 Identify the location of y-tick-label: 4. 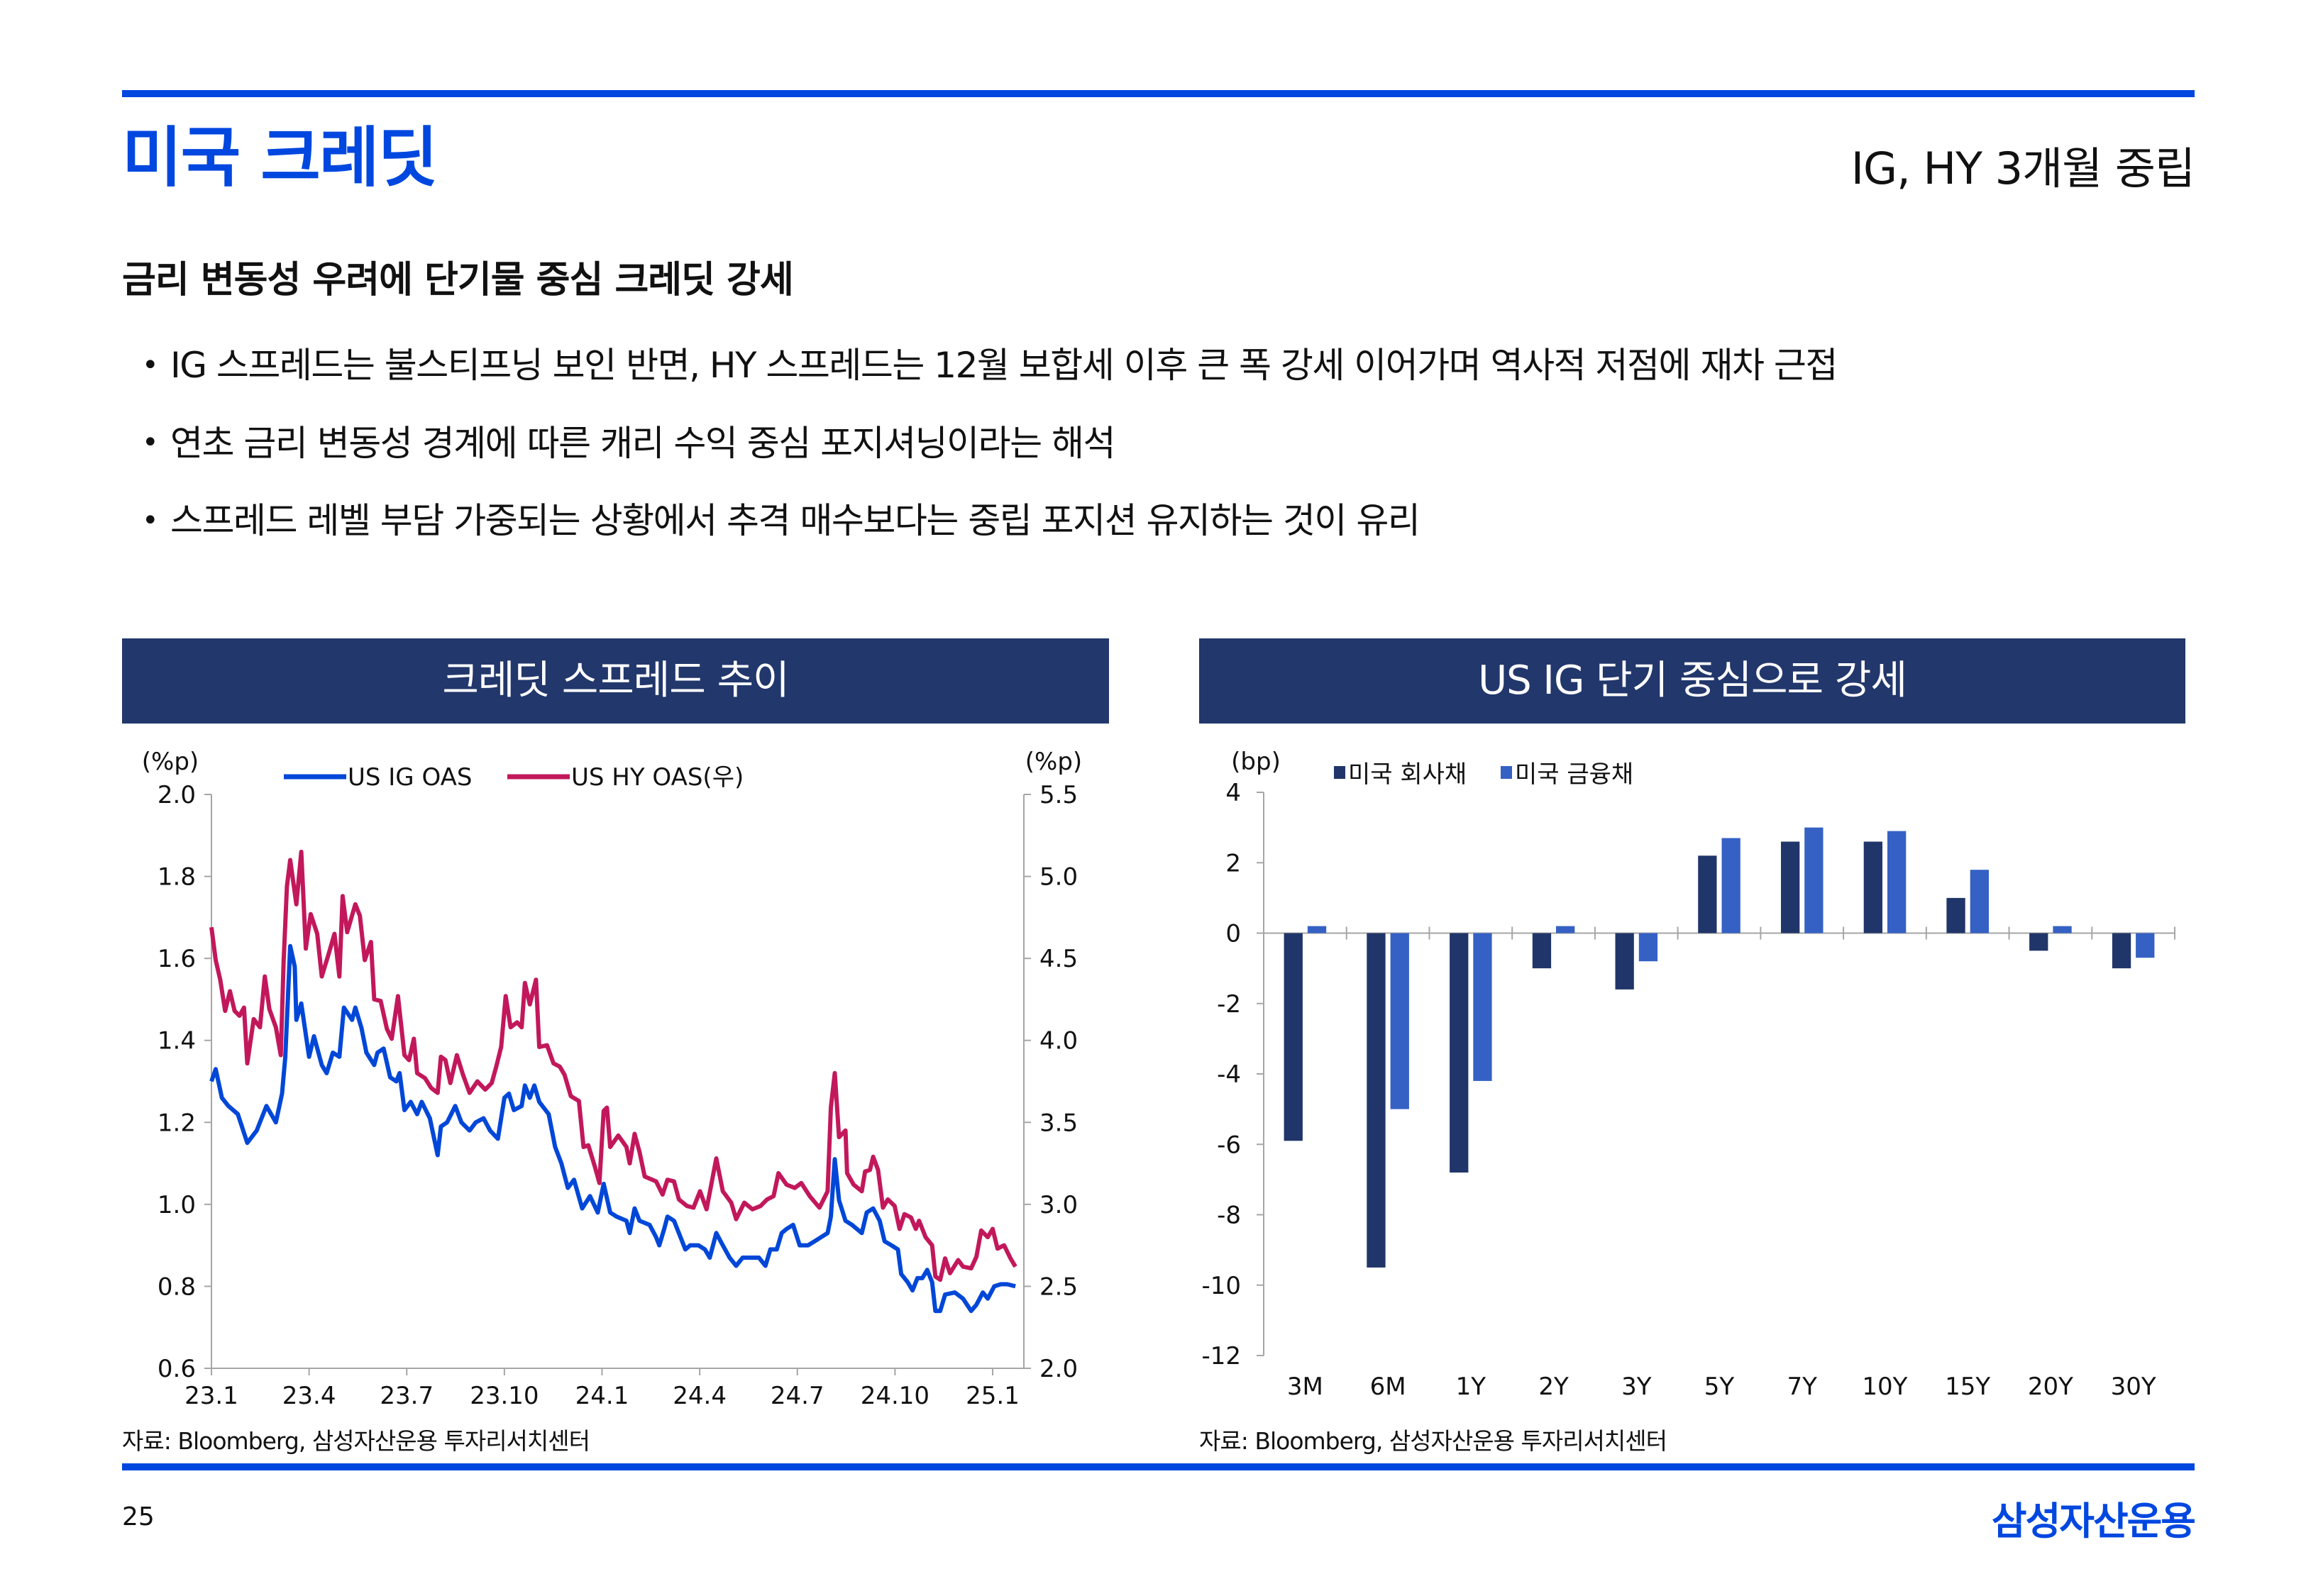
(1233, 793).